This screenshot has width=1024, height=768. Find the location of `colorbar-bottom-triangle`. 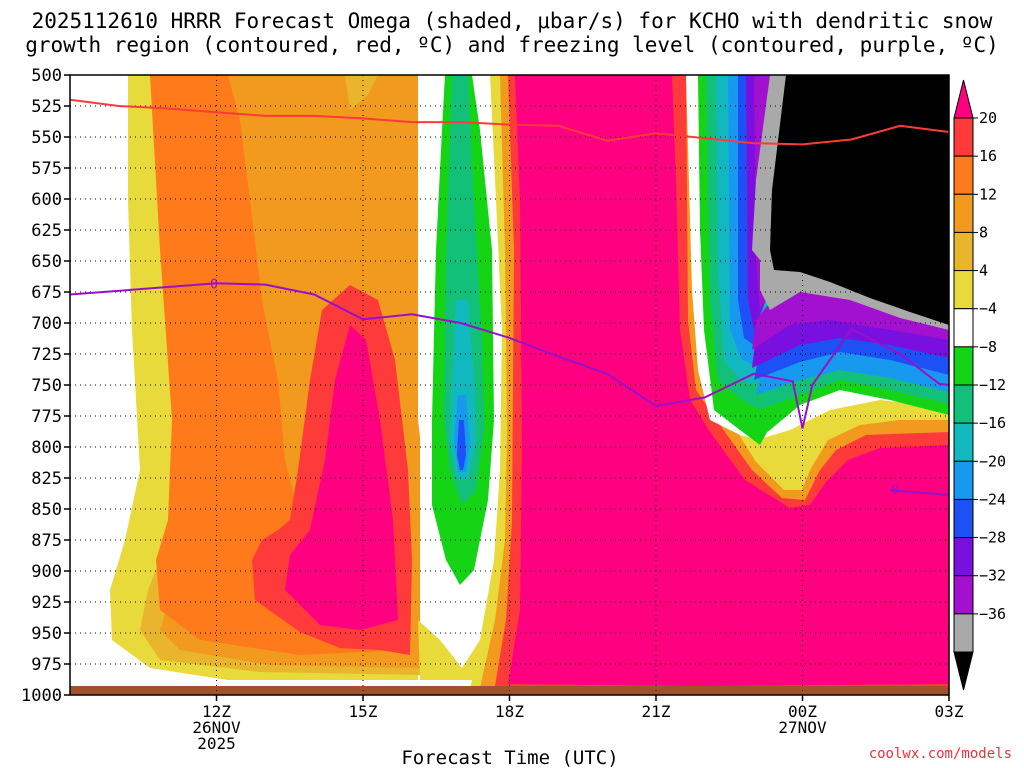

colorbar-bottom-triangle is located at coordinates (963, 671).